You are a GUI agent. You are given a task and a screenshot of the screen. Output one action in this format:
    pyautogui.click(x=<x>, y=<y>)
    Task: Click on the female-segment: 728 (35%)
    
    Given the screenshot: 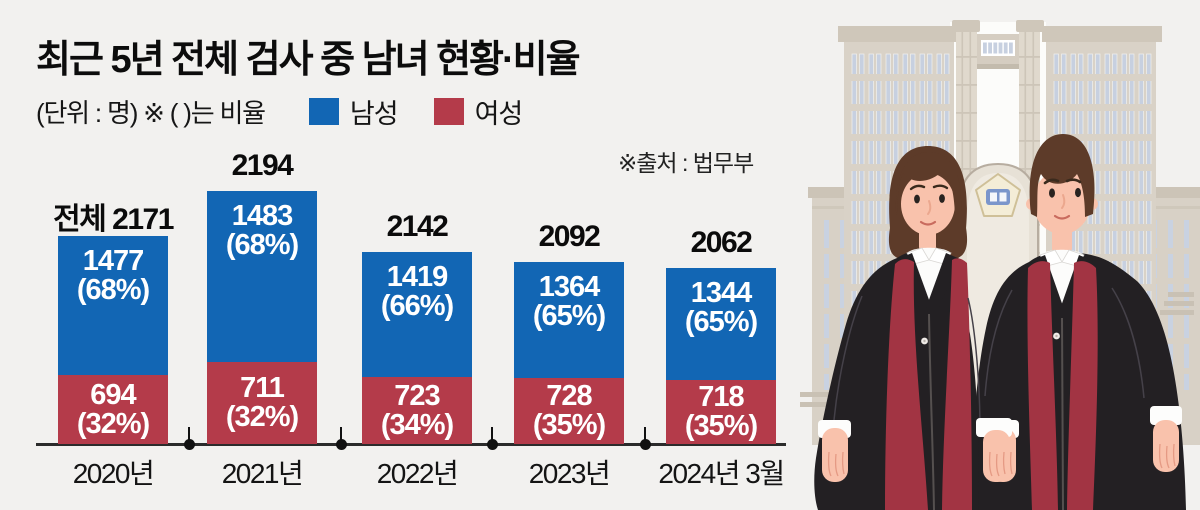 What is the action you would take?
    pyautogui.click(x=569, y=411)
    